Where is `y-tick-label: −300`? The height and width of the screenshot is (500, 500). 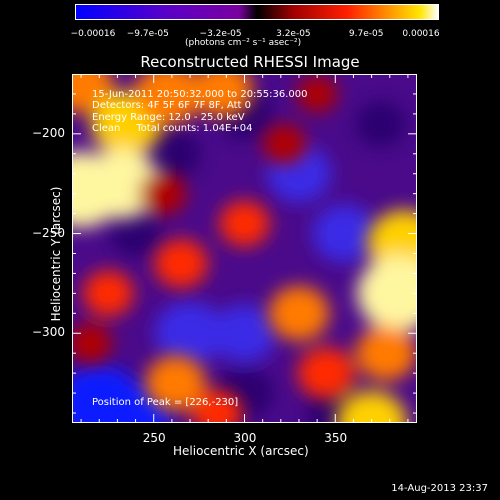 y-tick-label: −300 is located at coordinates (48, 332).